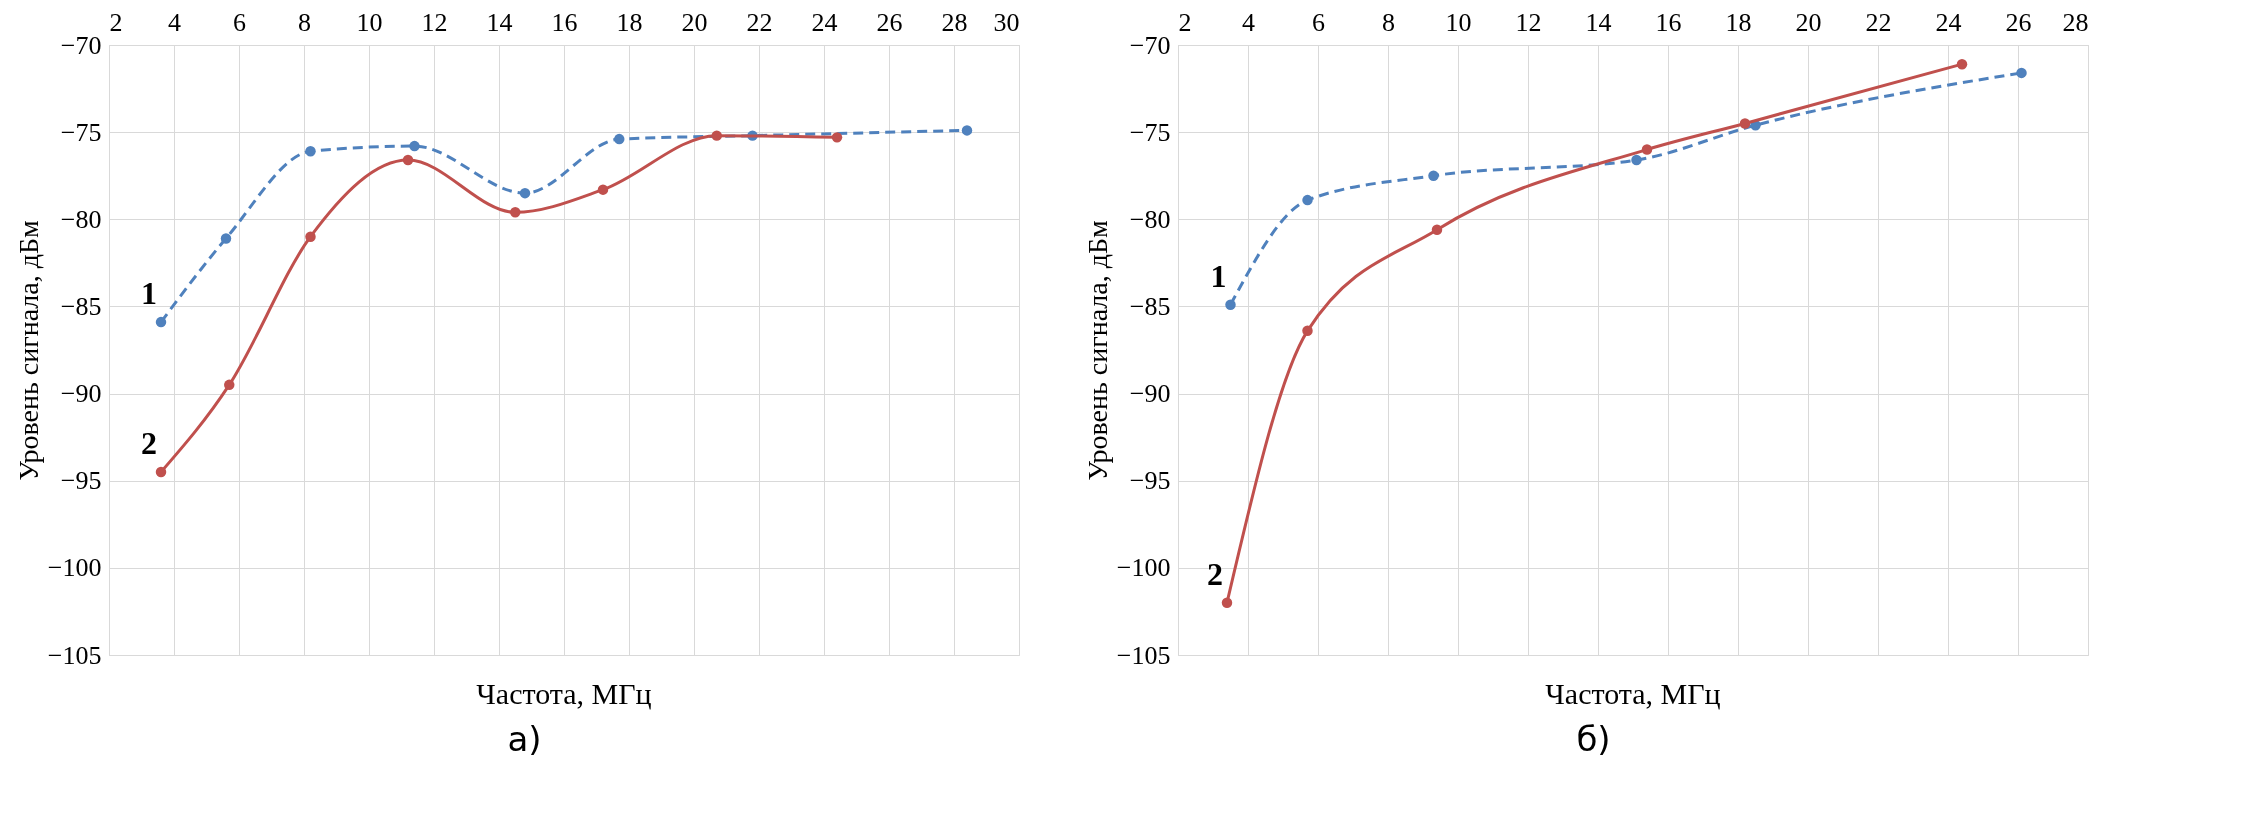 This screenshot has height=837, width=2244. What do you see at coordinates (524, 739) in the screenshot?
I see `text: а)` at bounding box center [524, 739].